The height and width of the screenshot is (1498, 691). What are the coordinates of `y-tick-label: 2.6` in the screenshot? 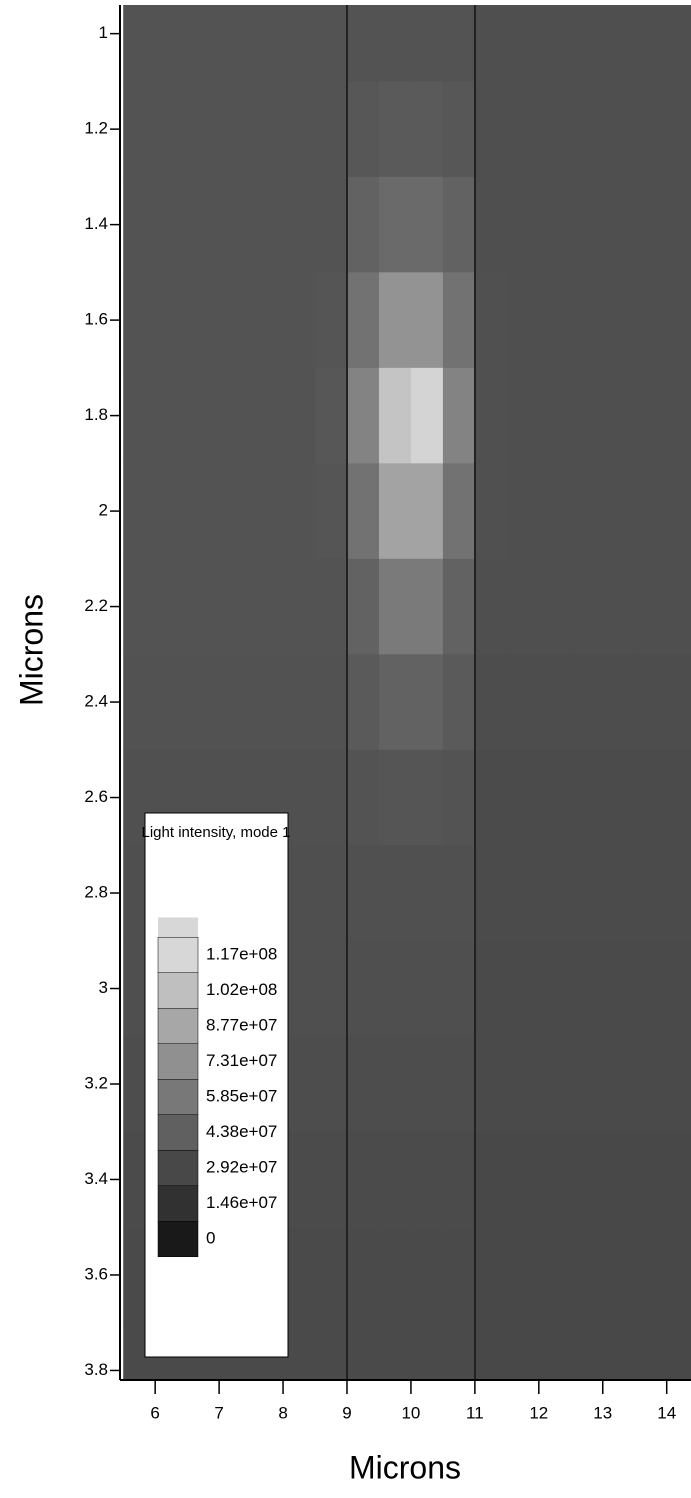 It's located at (96, 796).